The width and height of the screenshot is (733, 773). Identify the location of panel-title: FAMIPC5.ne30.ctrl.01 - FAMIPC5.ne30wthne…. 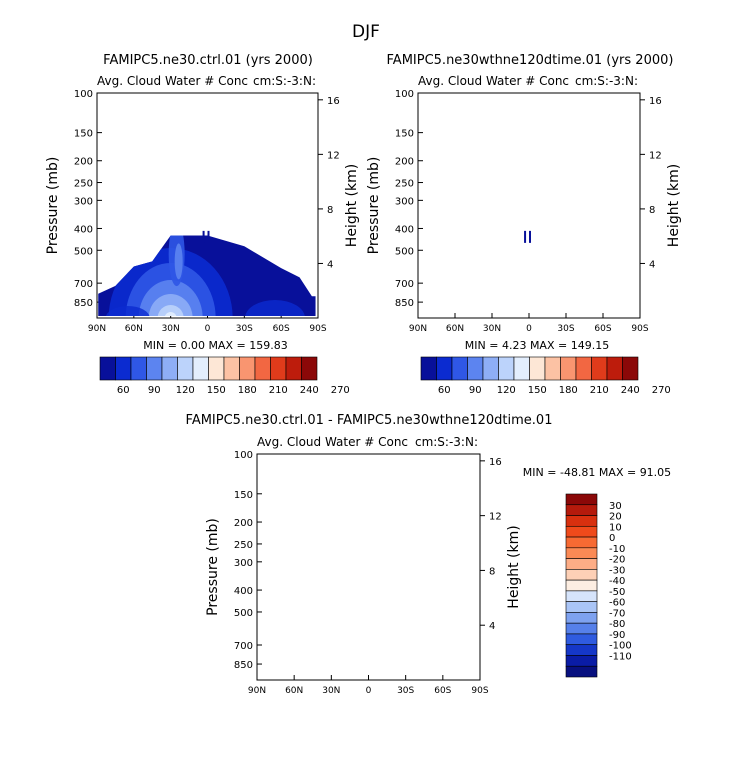
(369, 420).